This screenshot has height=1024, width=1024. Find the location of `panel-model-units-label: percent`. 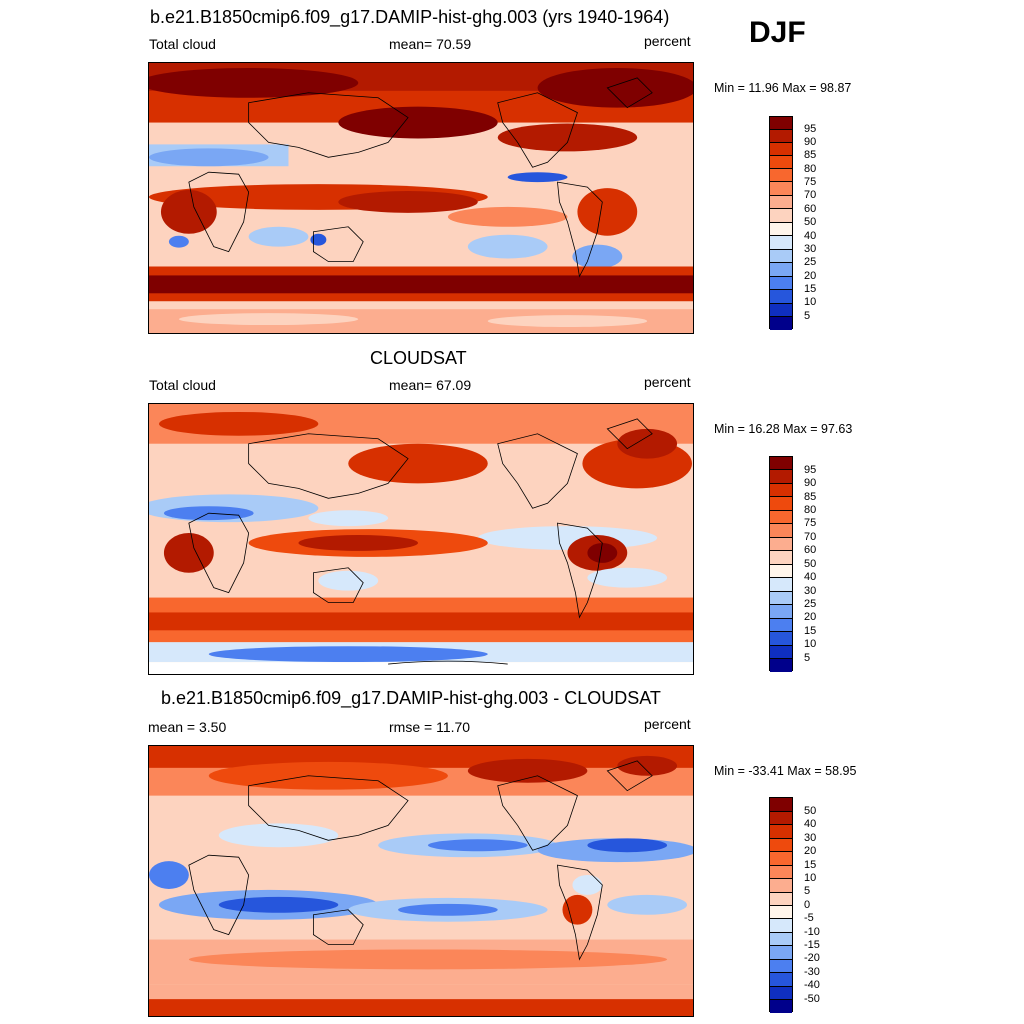

panel-model-units-label: percent is located at coordinates (667, 41).